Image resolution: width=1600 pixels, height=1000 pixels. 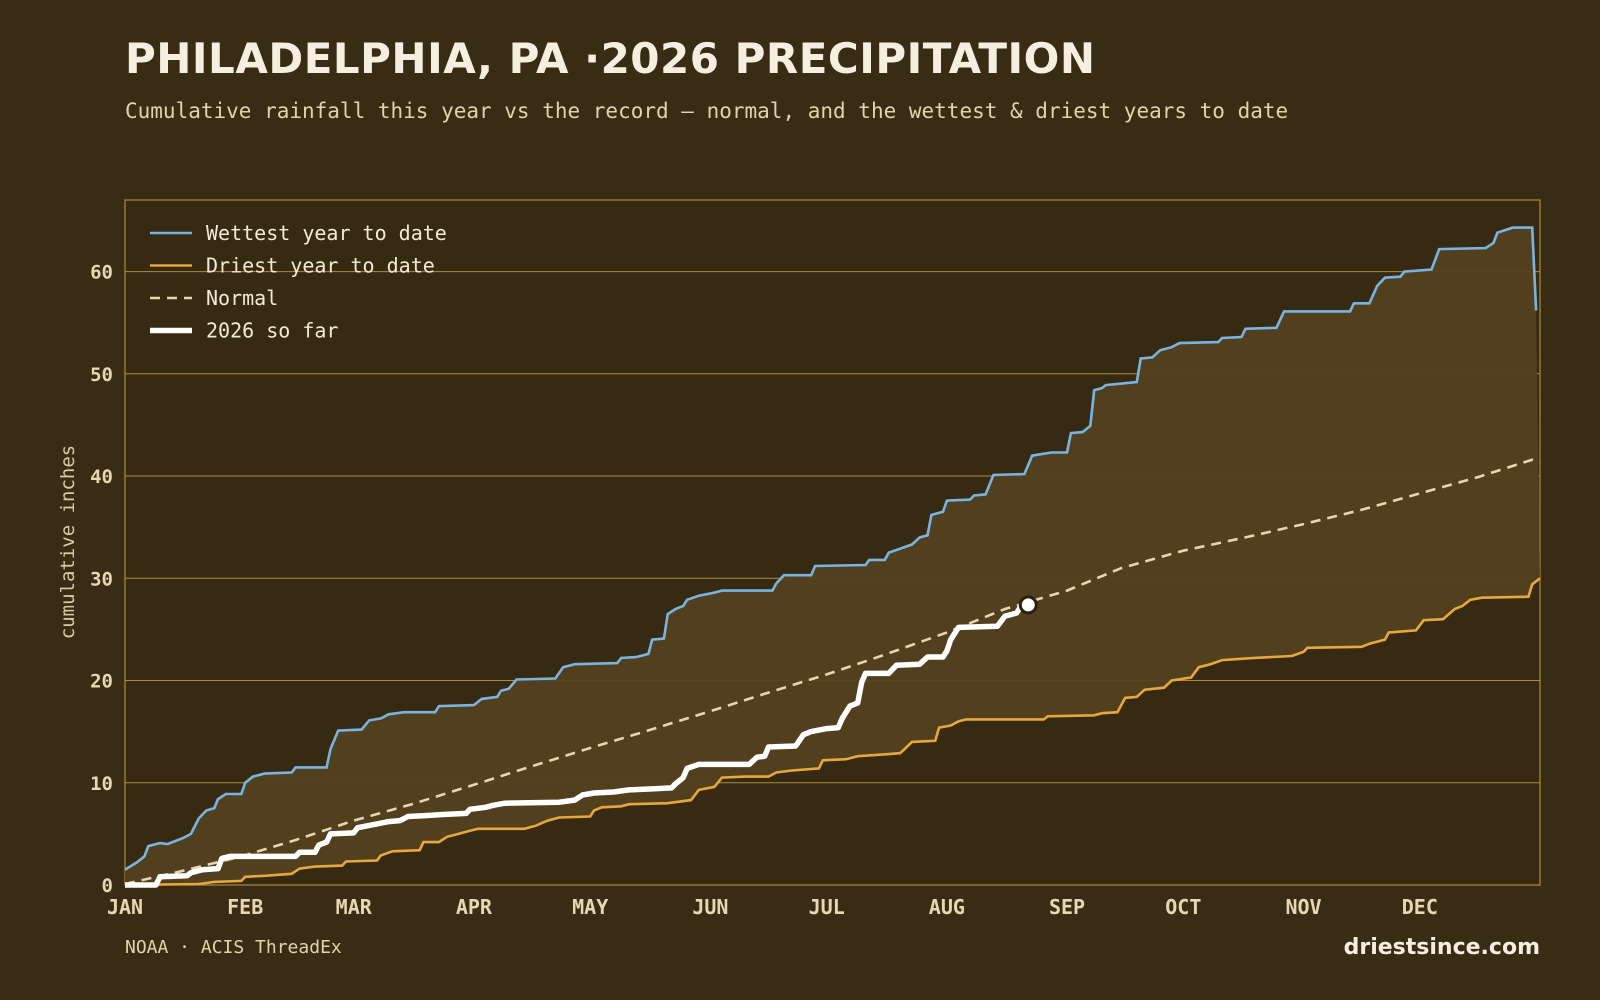 What do you see at coordinates (1183, 907) in the screenshot?
I see `x-tick-label: OCT` at bounding box center [1183, 907].